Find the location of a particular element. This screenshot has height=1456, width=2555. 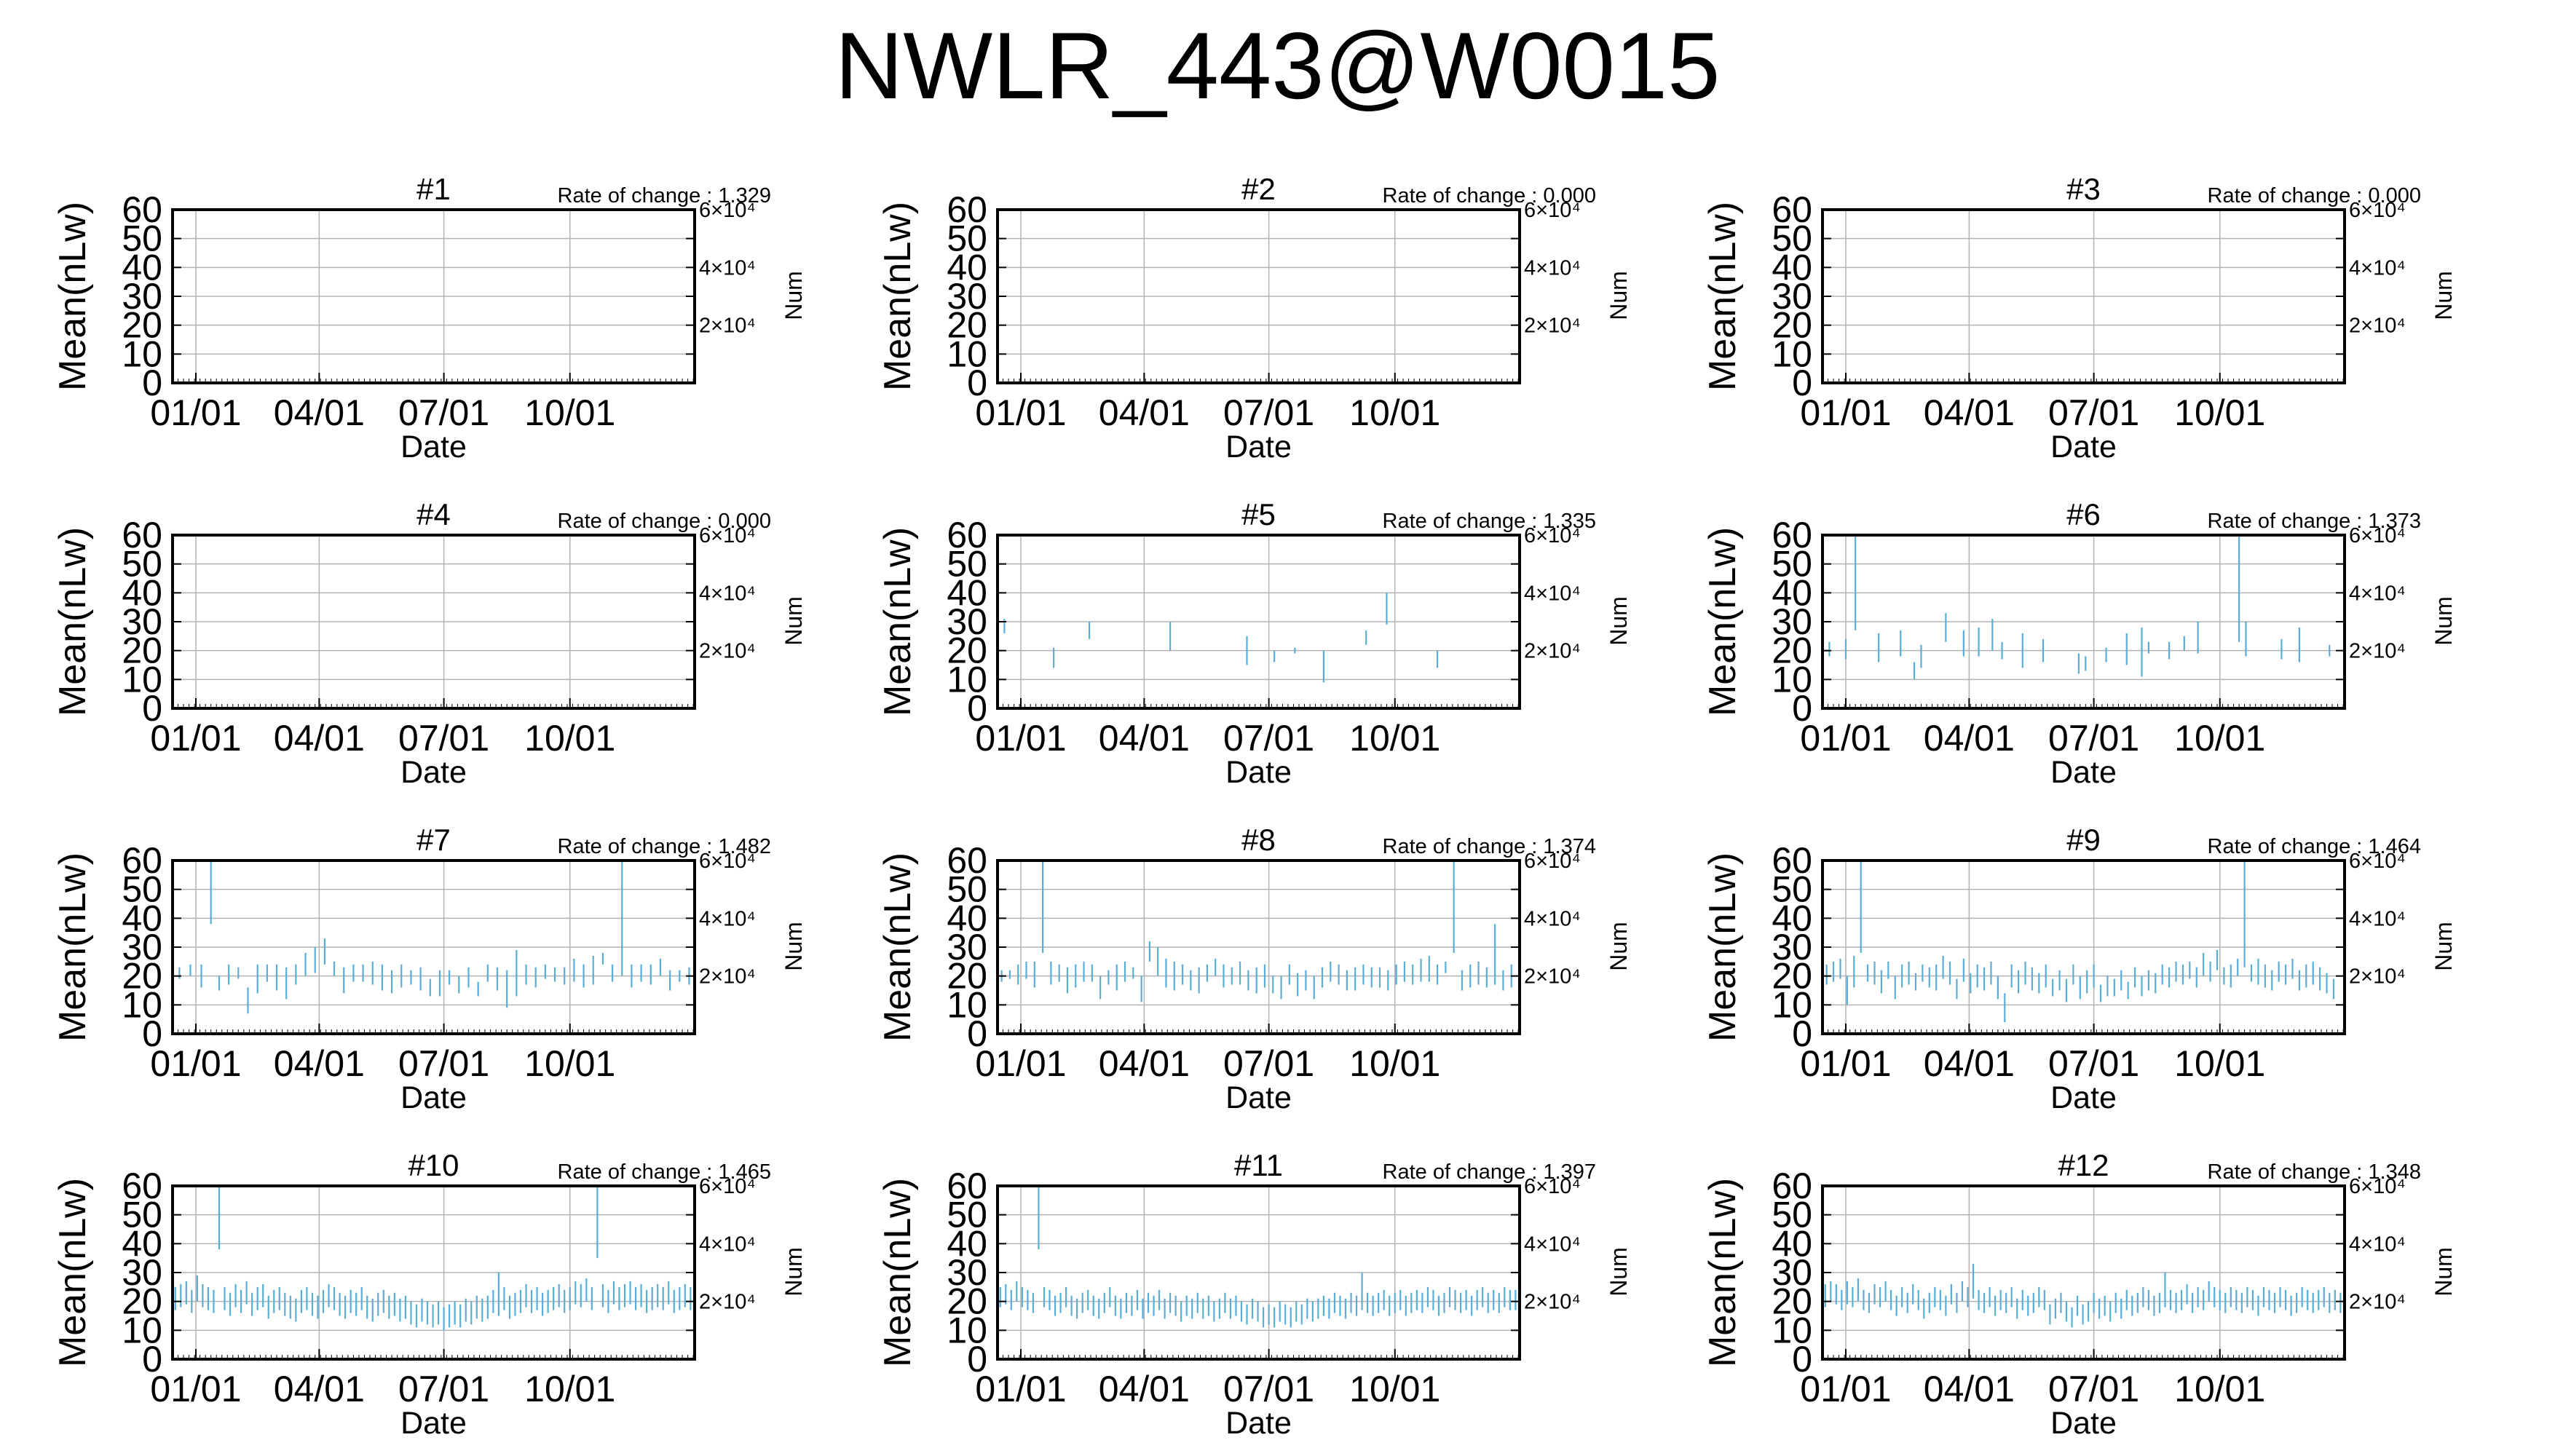

rate-of-change: Rate of change : 1.374 is located at coordinates (1489, 846).